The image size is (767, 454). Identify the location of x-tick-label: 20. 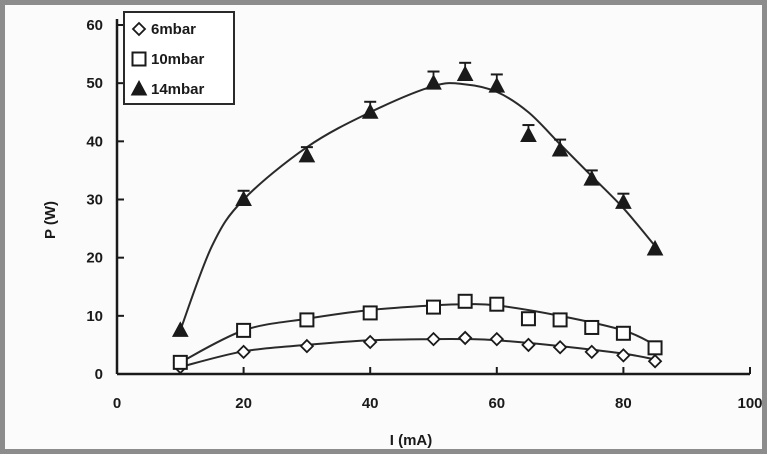
(243, 403).